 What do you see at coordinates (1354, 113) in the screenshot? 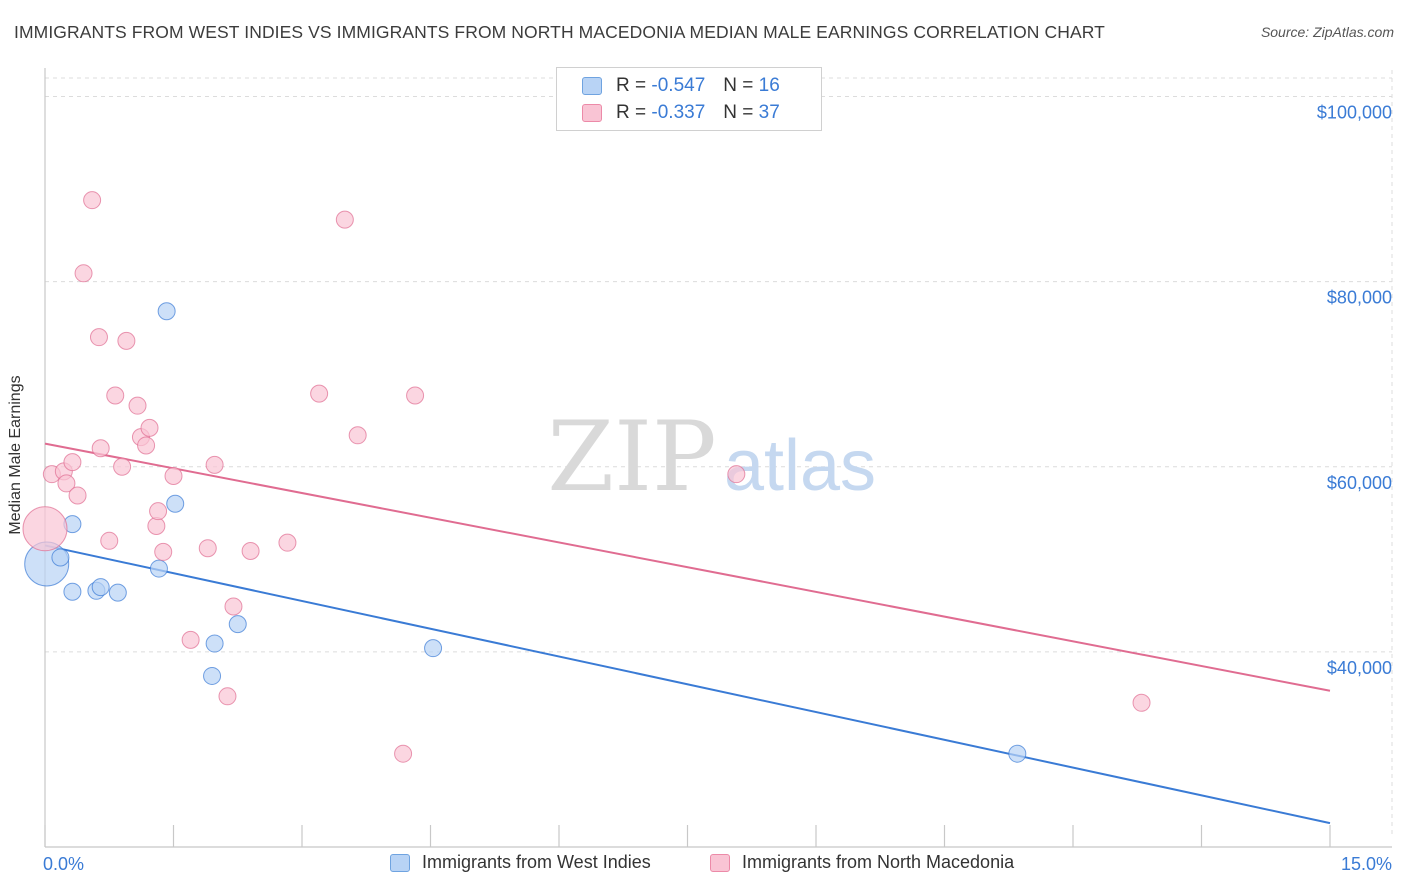
I see `y-tick-label: $100,000` at bounding box center [1354, 113].